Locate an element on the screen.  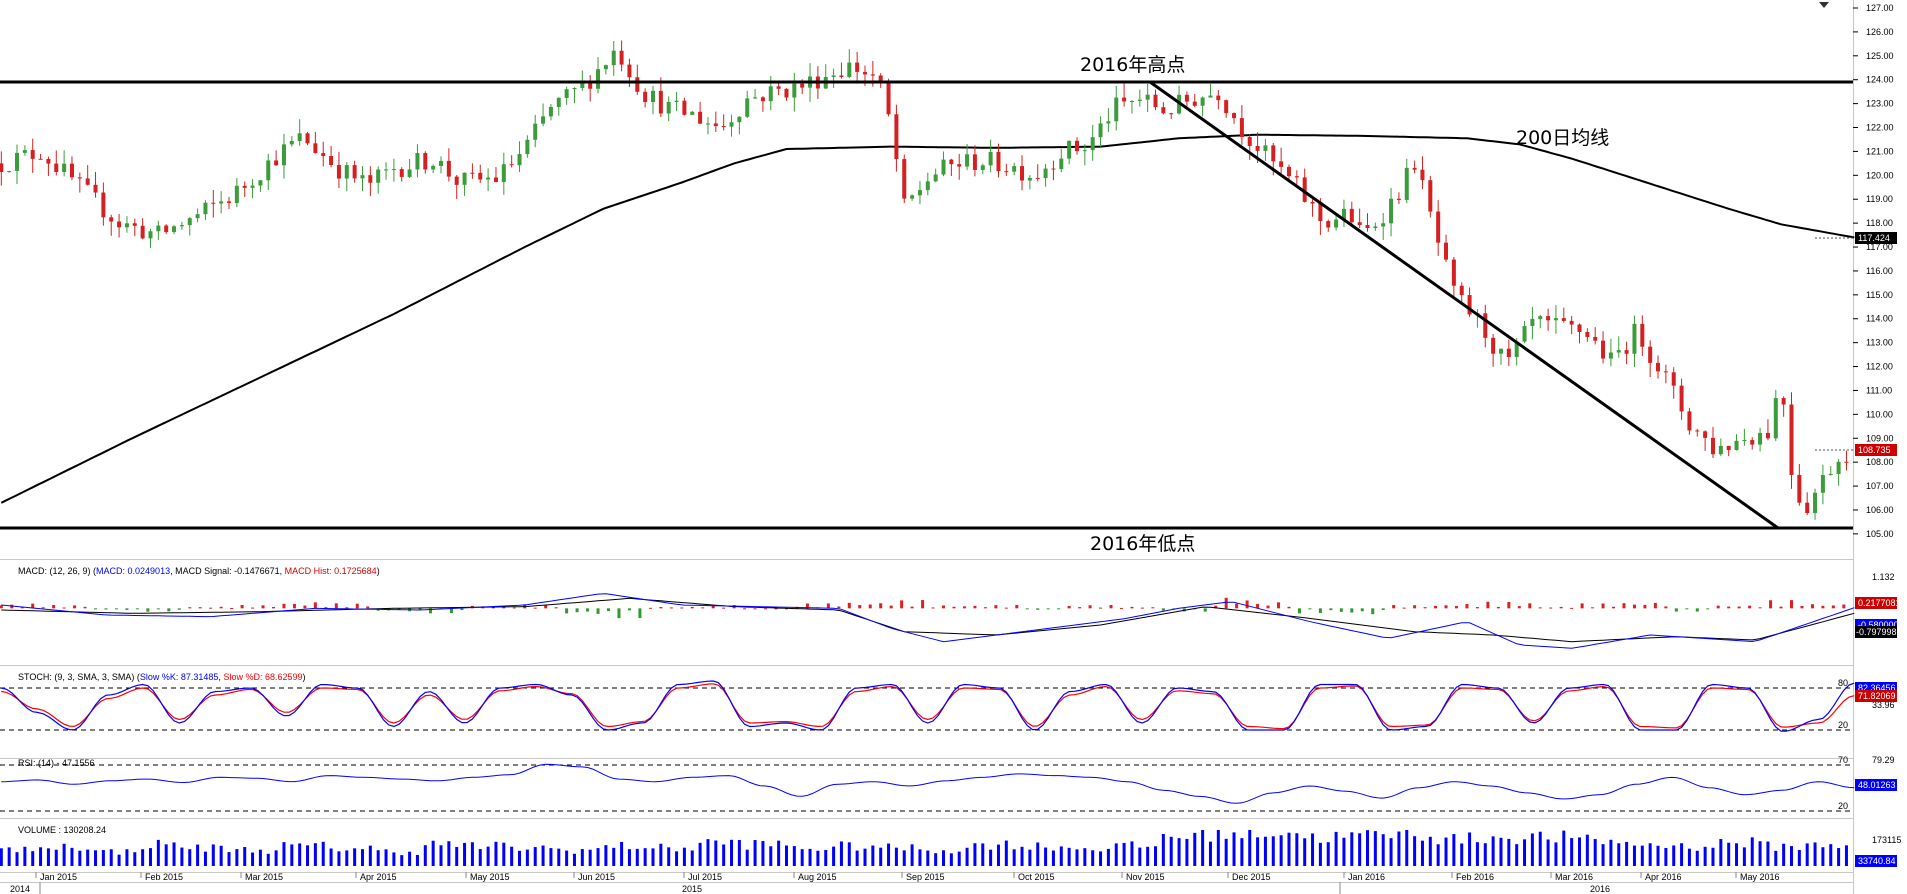
price-tick-label: 113.00 is located at coordinates (1879, 343).